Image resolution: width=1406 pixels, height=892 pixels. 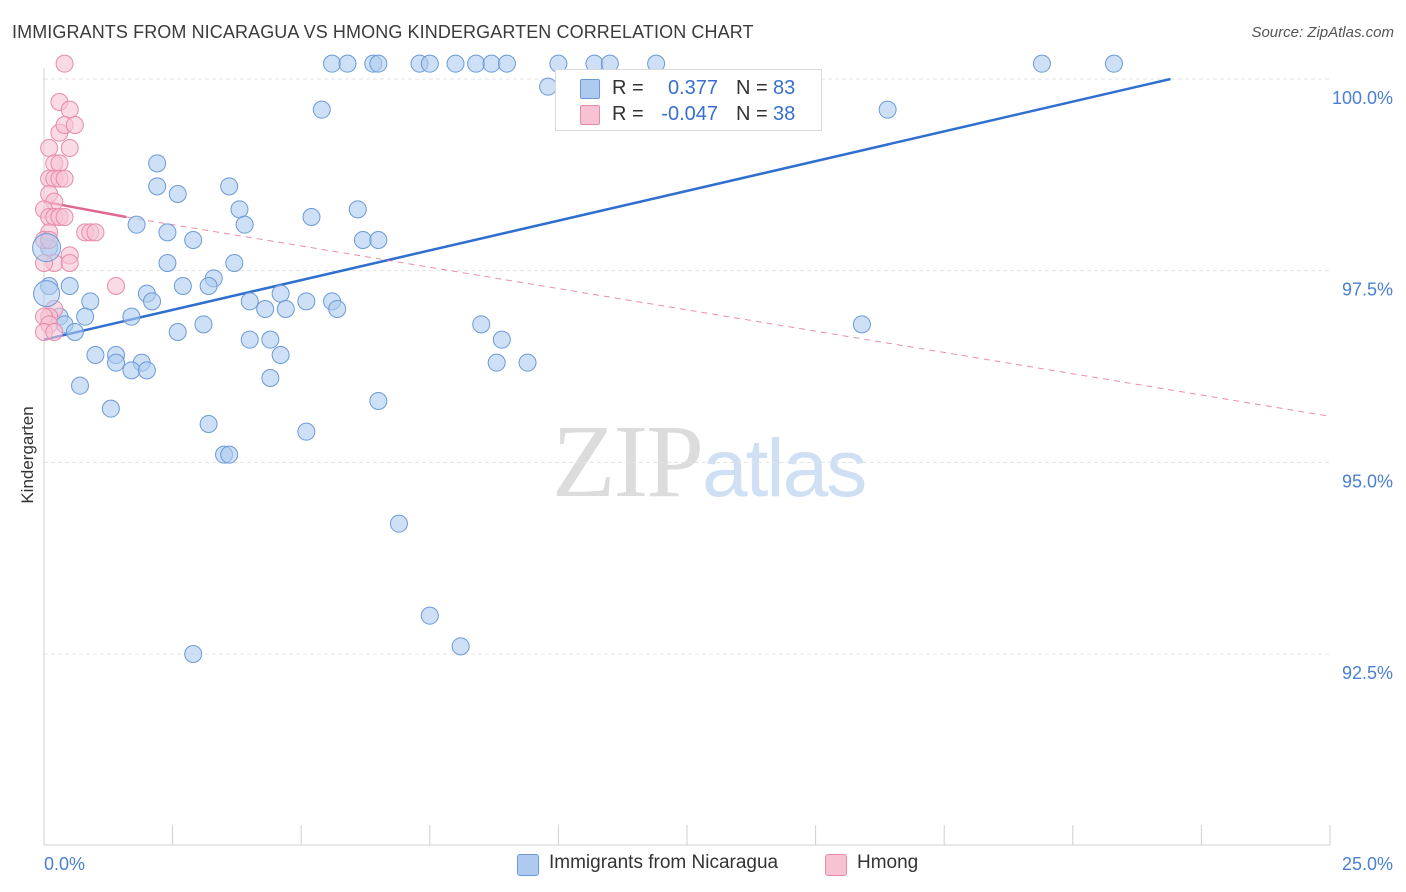 I want to click on y-axis-label: Kindergarten, so click(x=27, y=454).